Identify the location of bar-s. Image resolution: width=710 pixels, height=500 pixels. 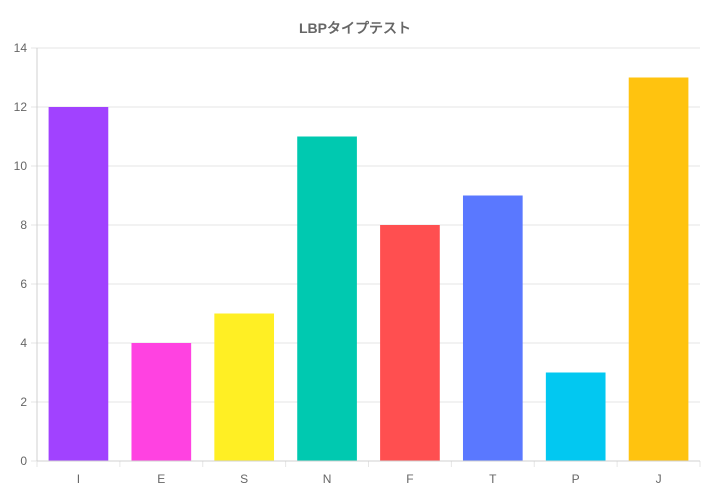
(244, 387).